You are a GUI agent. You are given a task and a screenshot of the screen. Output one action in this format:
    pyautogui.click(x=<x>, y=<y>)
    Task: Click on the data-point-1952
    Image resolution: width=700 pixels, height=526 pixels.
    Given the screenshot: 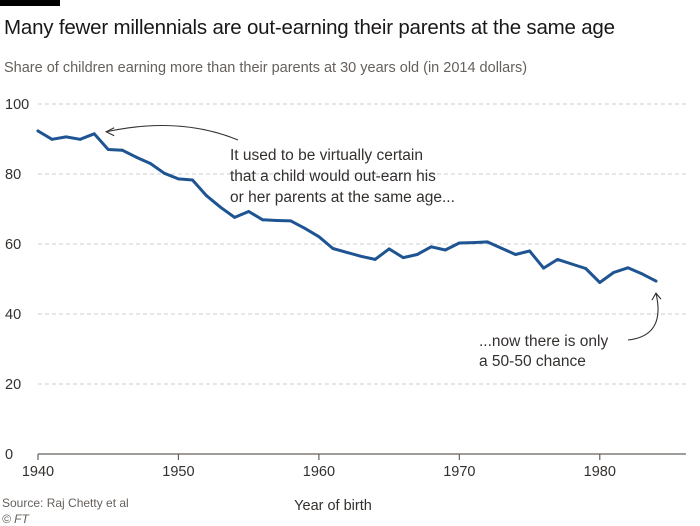 What is the action you would take?
    pyautogui.click(x=206, y=196)
    